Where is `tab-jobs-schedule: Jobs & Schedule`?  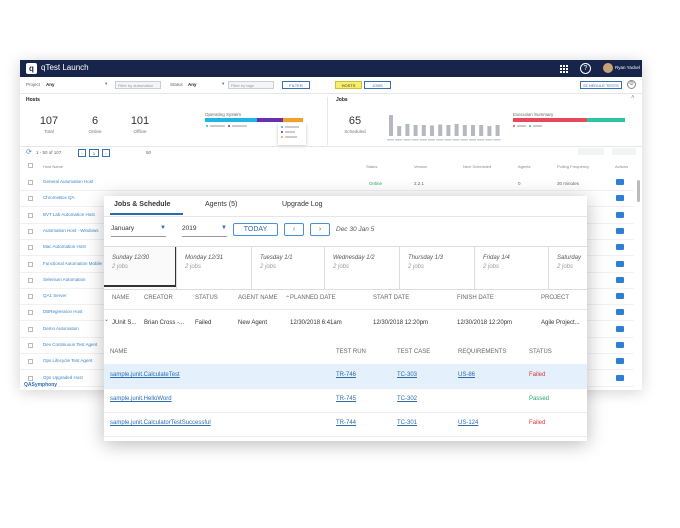
tab-jobs-schedule: Jobs & Schedule is located at coordinates (142, 204).